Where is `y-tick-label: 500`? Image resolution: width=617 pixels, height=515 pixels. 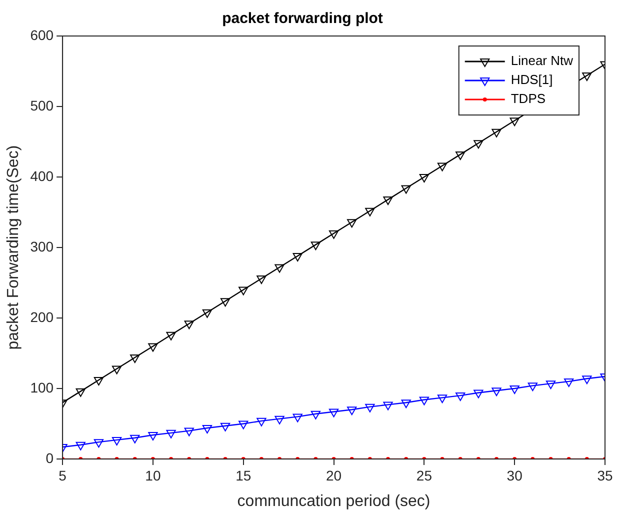 y-tick-label: 500 is located at coordinates (42, 105).